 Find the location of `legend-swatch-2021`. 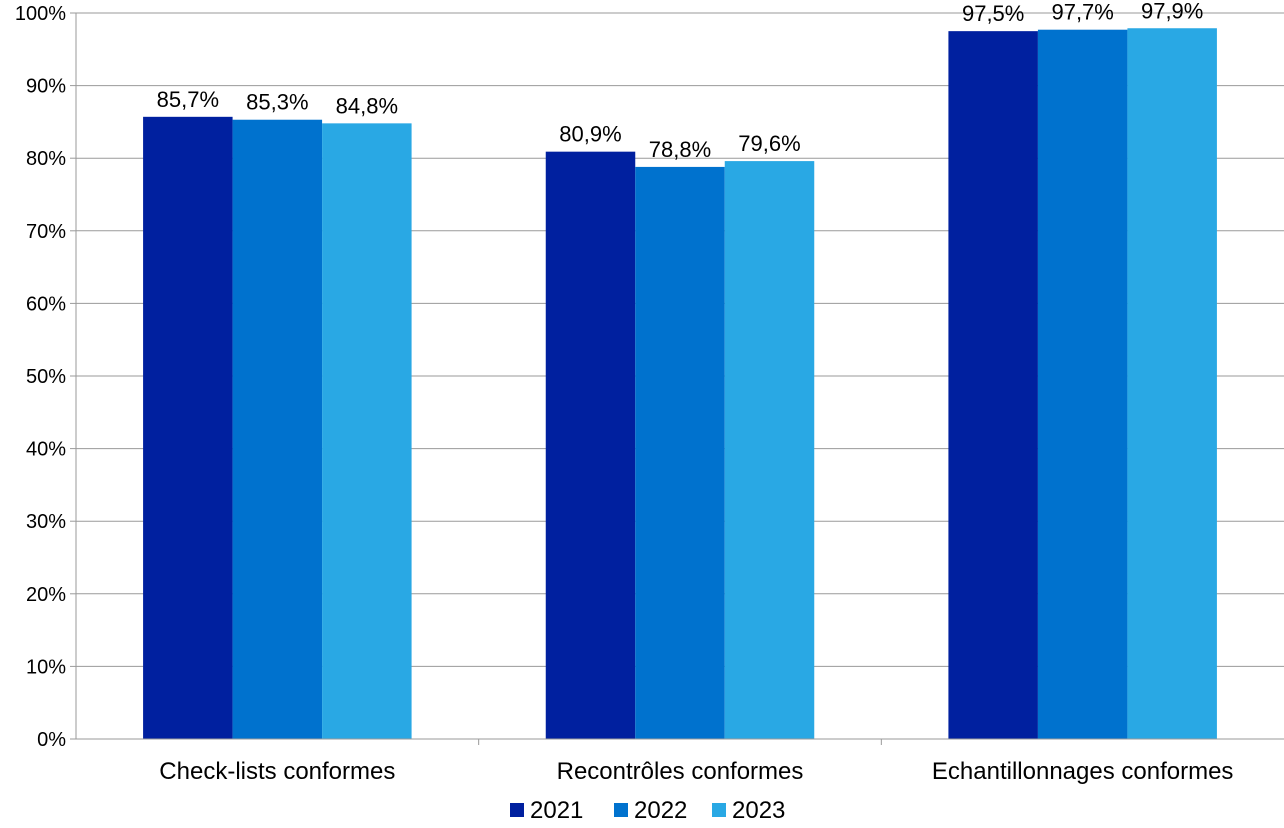

legend-swatch-2021 is located at coordinates (517, 810).